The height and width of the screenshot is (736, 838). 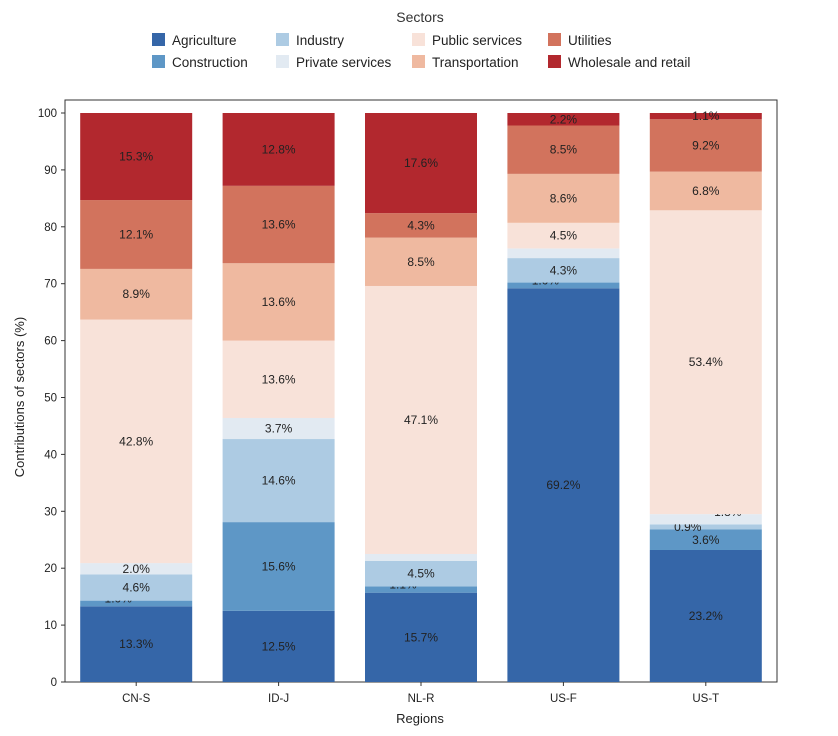 I want to click on x-axis-label: Regions, so click(x=420, y=718).